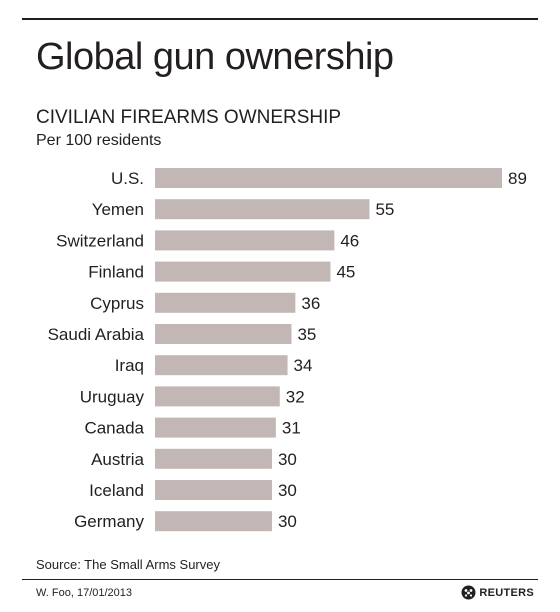 The width and height of the screenshot is (560, 612). Describe the element at coordinates (468, 592) in the screenshot. I see `reuters-dots-icon` at that location.